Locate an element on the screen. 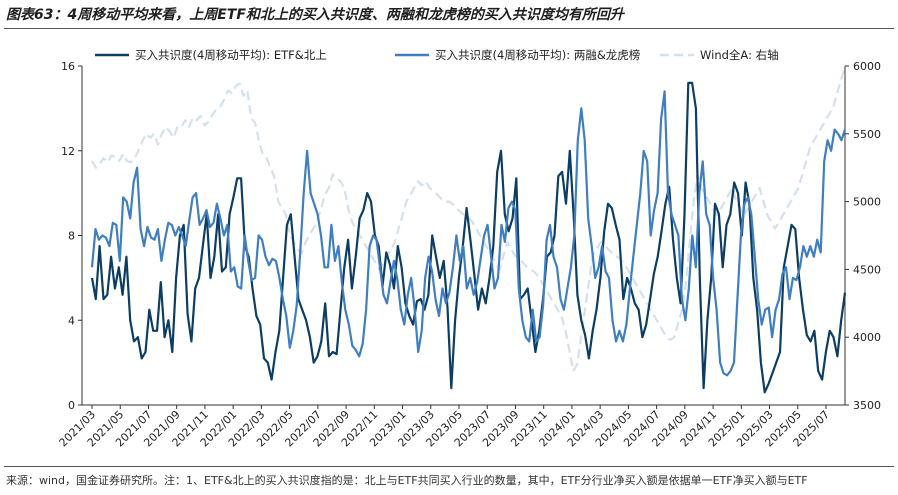  legend-label-2: 买入共识度(4周移动平均): 两融&龙虎榜 is located at coordinates (537, 55).